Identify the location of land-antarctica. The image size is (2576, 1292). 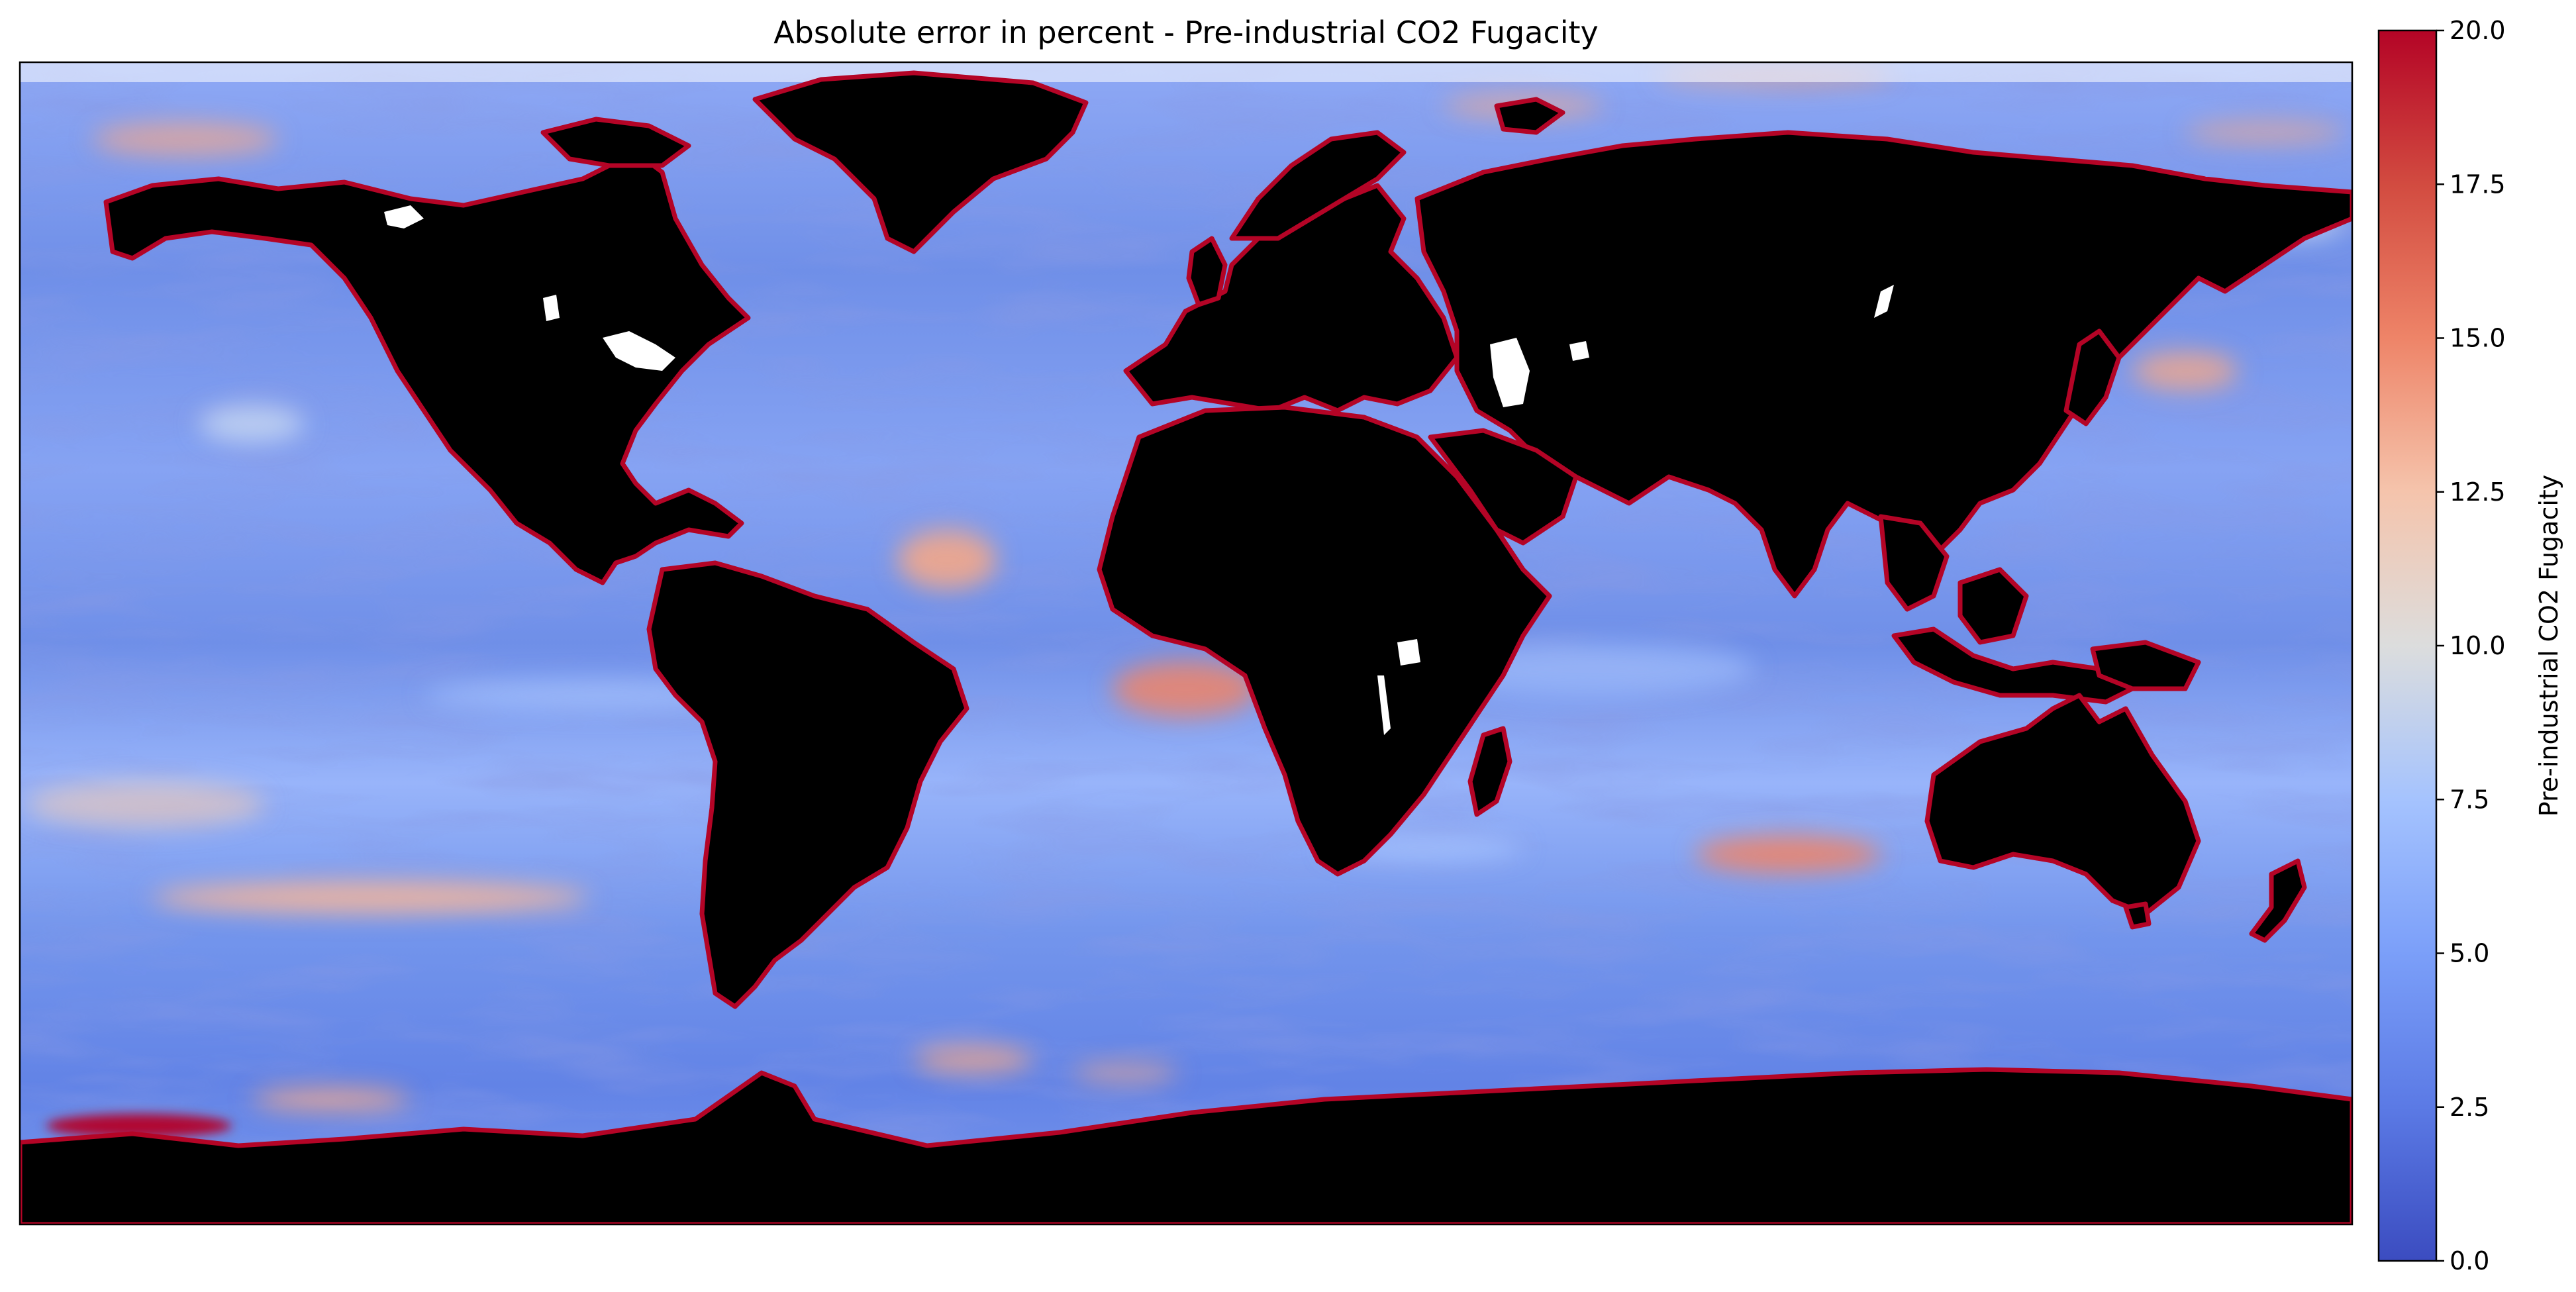
(1186, 1145).